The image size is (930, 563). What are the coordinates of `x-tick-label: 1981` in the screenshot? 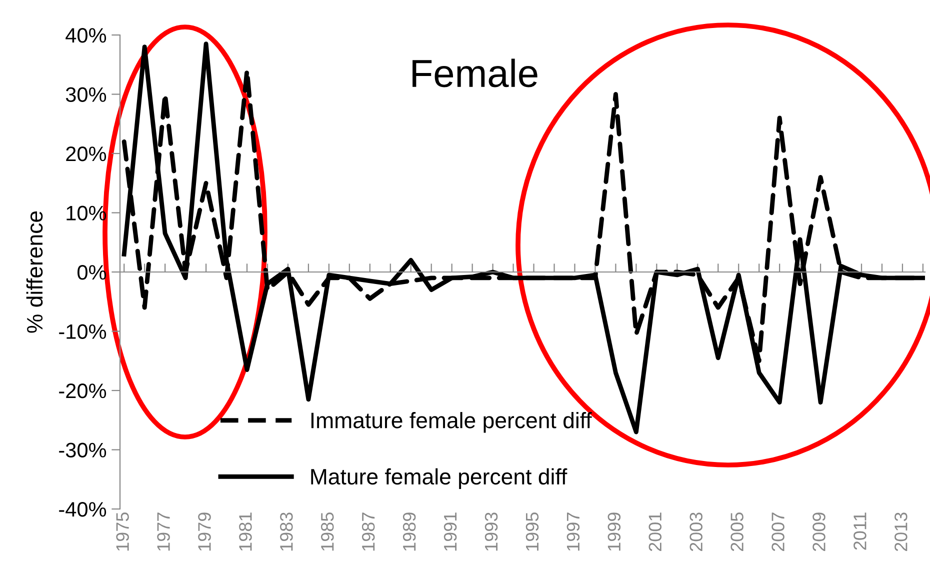 It's located at (245, 531).